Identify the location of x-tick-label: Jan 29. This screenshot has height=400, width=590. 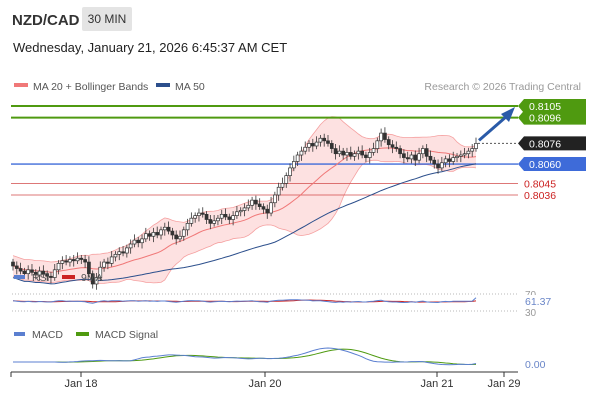
(503, 384).